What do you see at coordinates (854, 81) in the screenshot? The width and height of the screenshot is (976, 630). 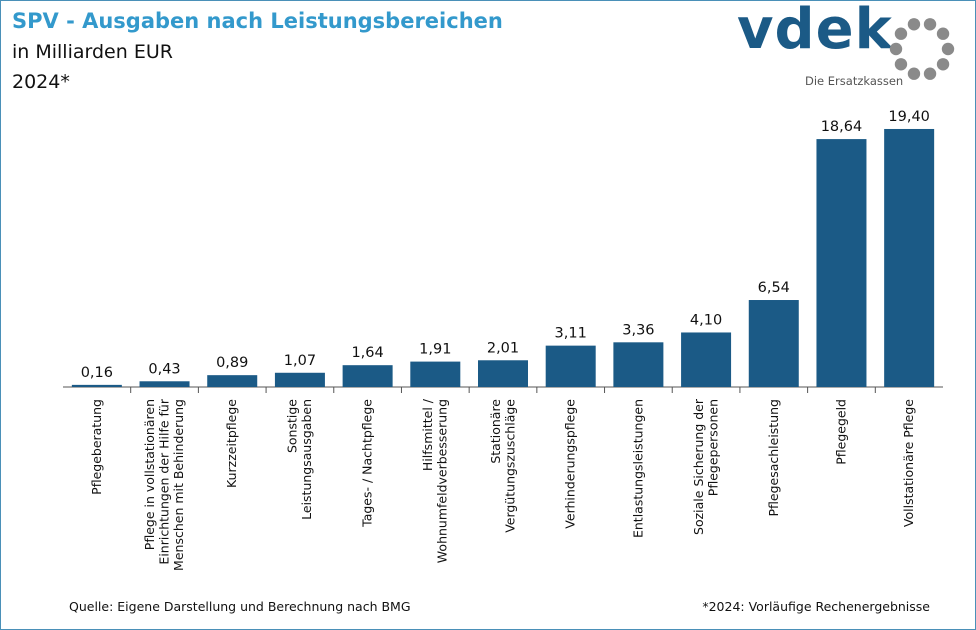 I see `logo-tagline: Die Ersatzkassen` at bounding box center [854, 81].